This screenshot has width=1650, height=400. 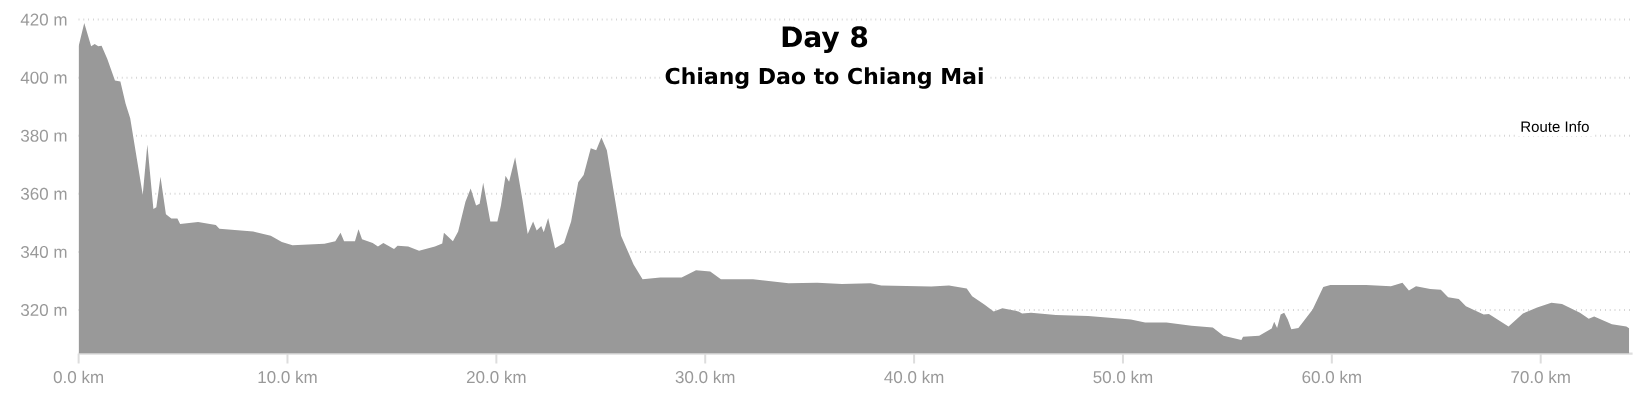 What do you see at coordinates (43, 135) in the screenshot?
I see `y-tick-label: 380 m` at bounding box center [43, 135].